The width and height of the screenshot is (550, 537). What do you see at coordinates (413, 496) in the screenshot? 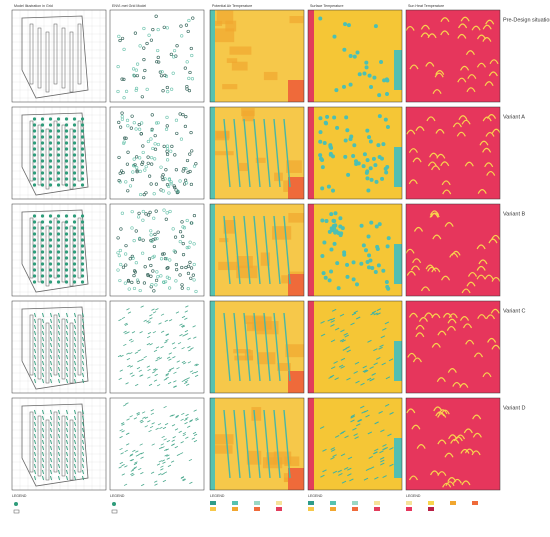
I see `legend-title: LEGEND` at bounding box center [413, 496].